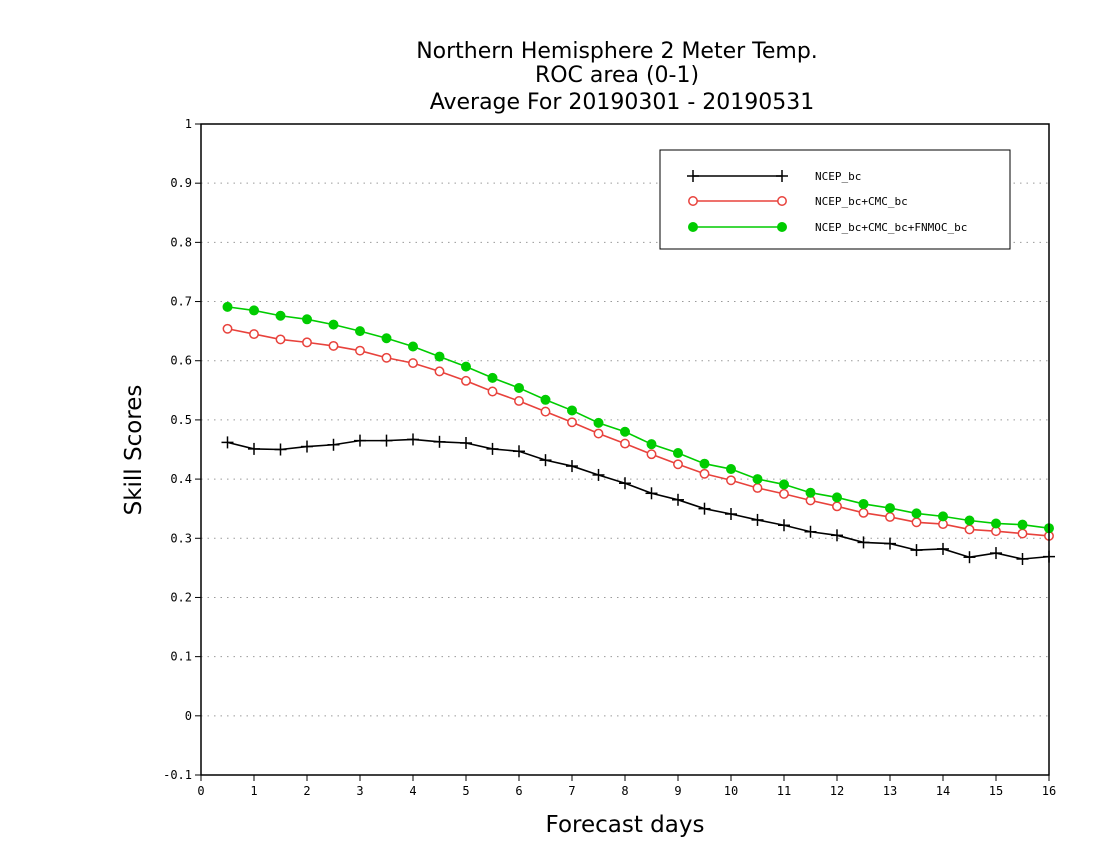 This screenshot has height=850, width=1100. What do you see at coordinates (412, 791) in the screenshot?
I see `x-tick-label: 4` at bounding box center [412, 791].